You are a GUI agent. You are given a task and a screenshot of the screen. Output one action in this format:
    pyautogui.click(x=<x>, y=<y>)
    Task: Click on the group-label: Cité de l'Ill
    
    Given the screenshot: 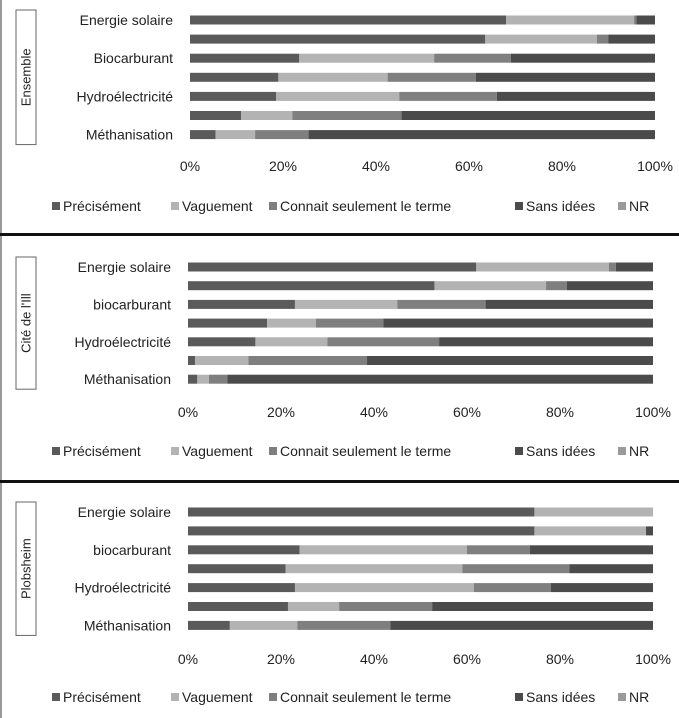 What is the action you would take?
    pyautogui.click(x=26, y=323)
    